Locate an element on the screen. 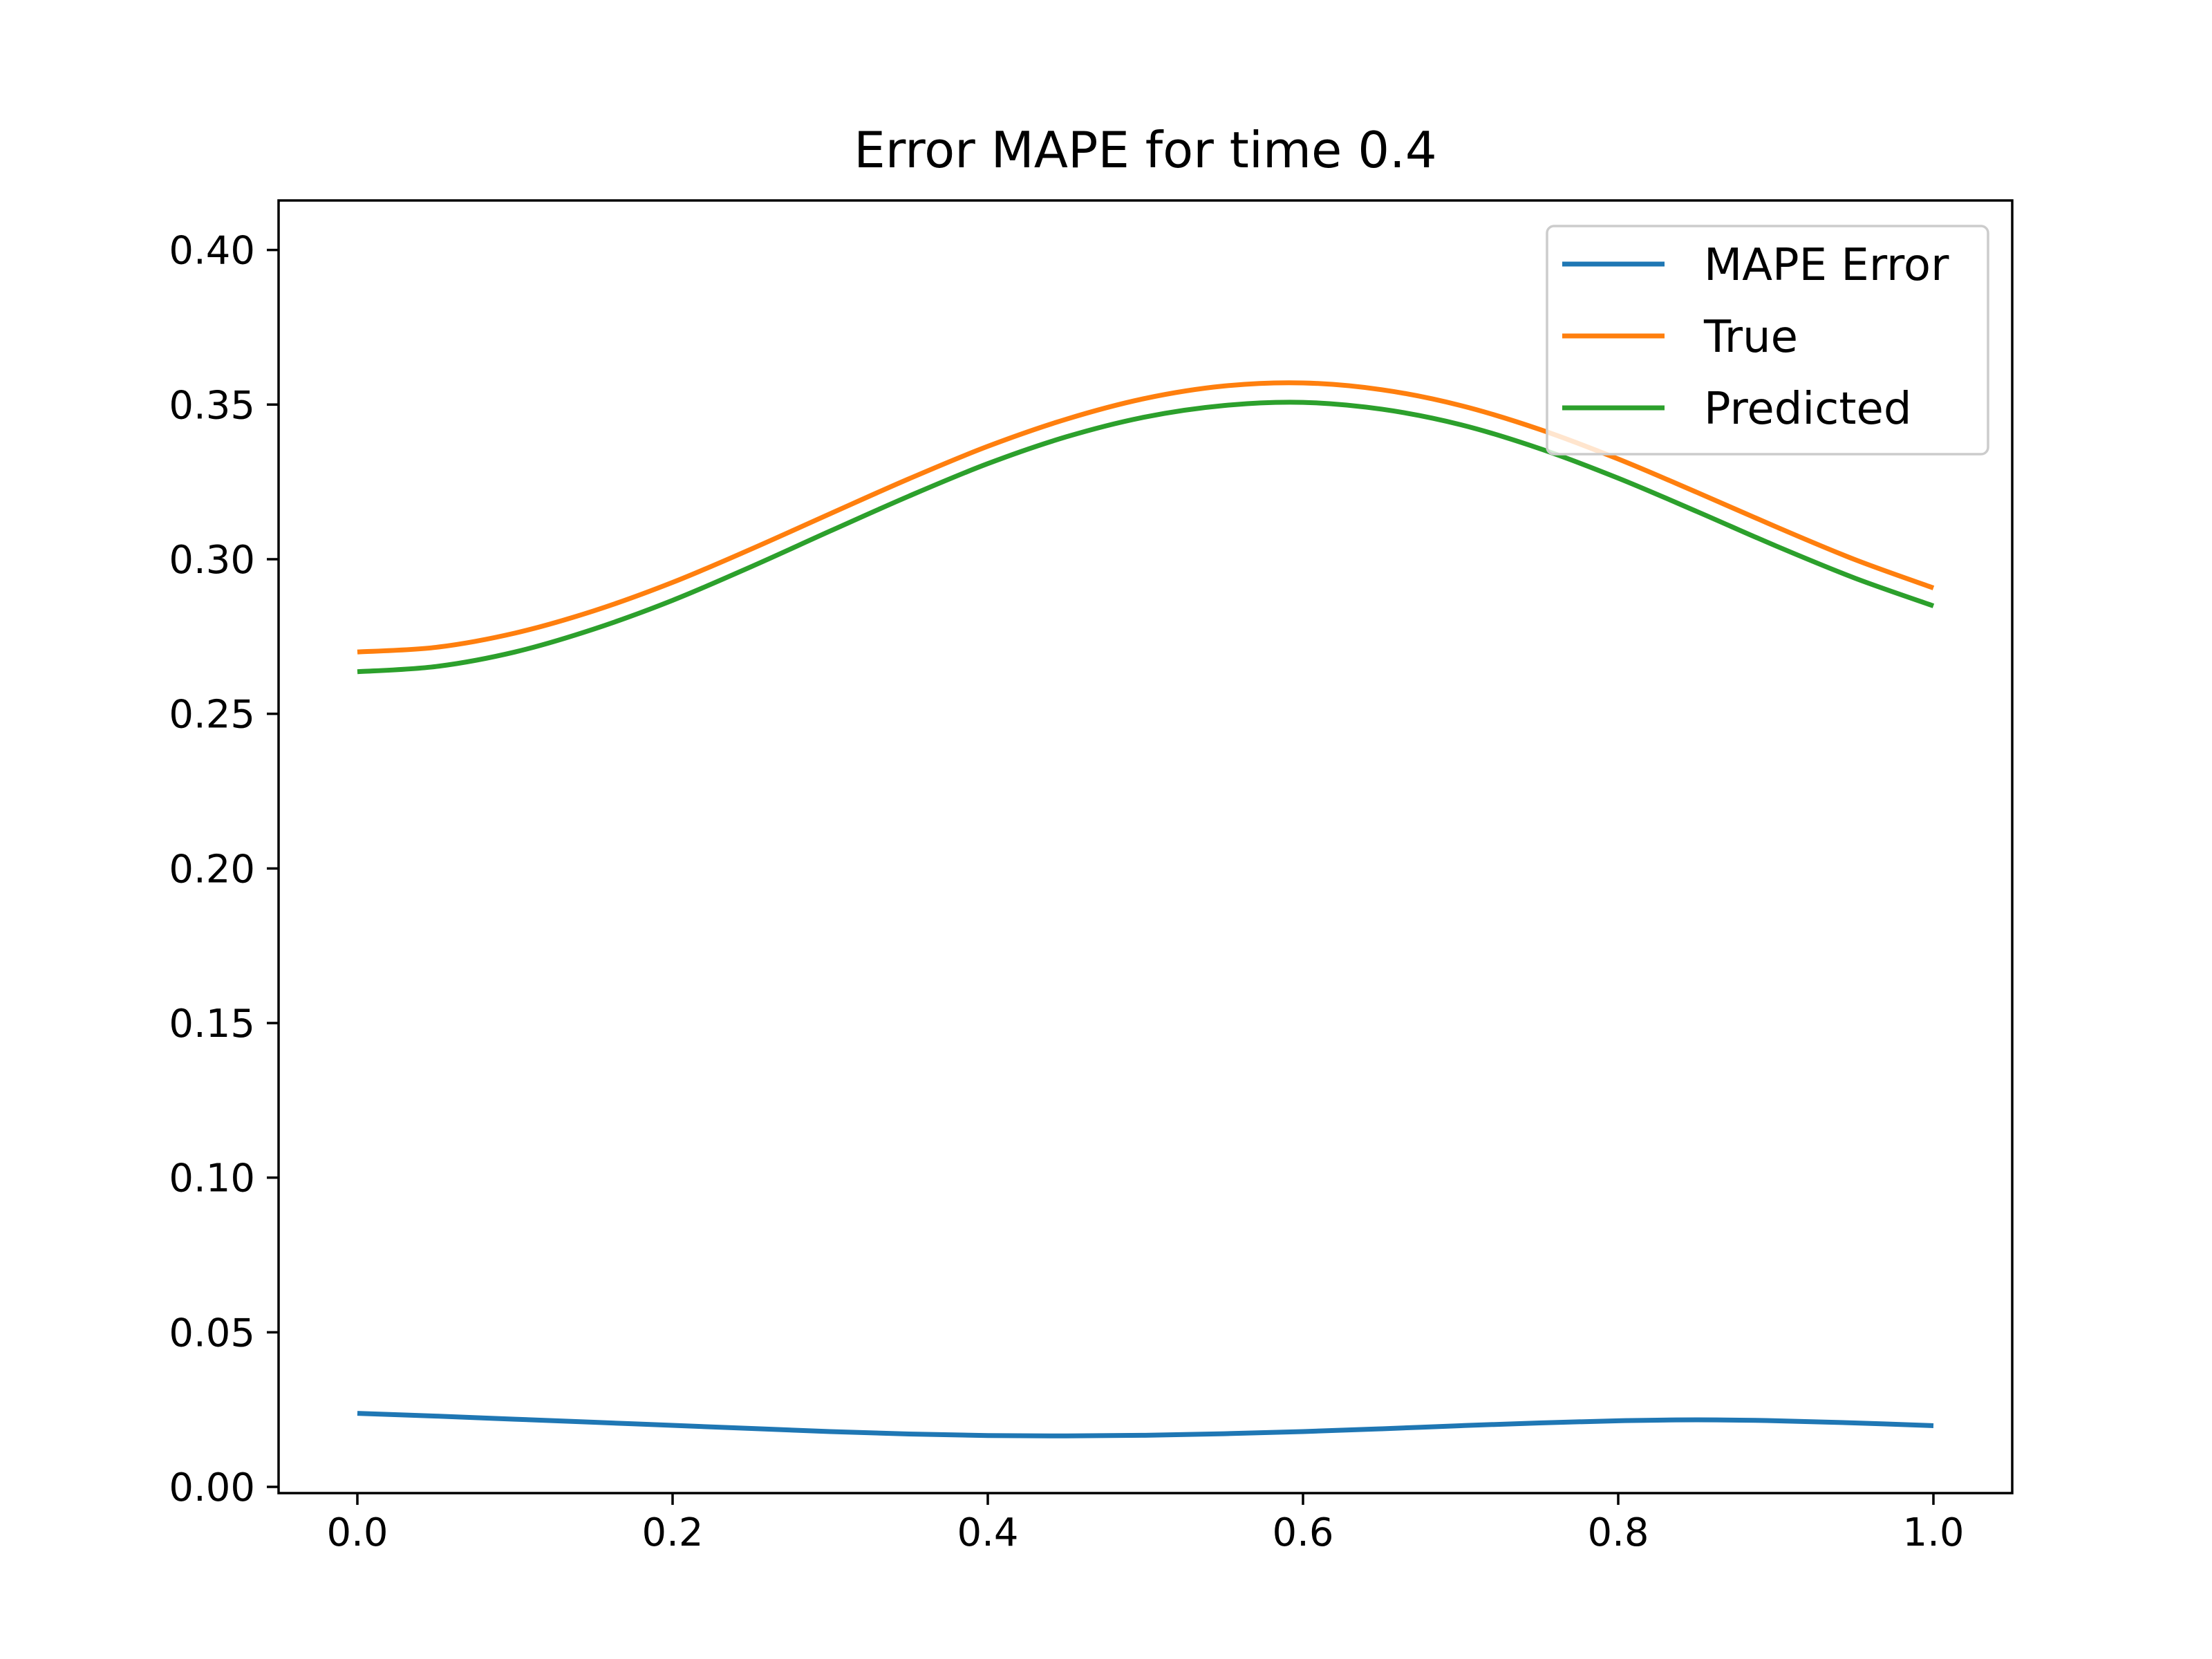 The width and height of the screenshot is (2212, 1659). x-tick-label: 1.0 is located at coordinates (1933, 1532).